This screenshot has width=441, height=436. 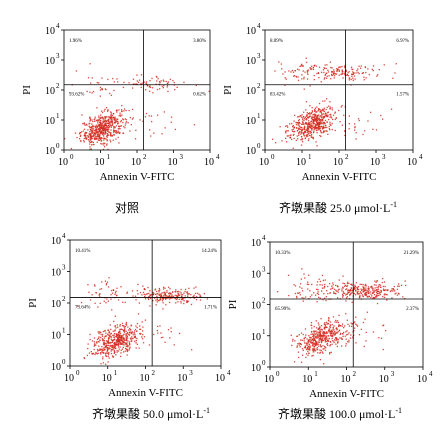 What do you see at coordinates (50, 91) in the screenshot?
I see `y-tick-label: 10` at bounding box center [50, 91].